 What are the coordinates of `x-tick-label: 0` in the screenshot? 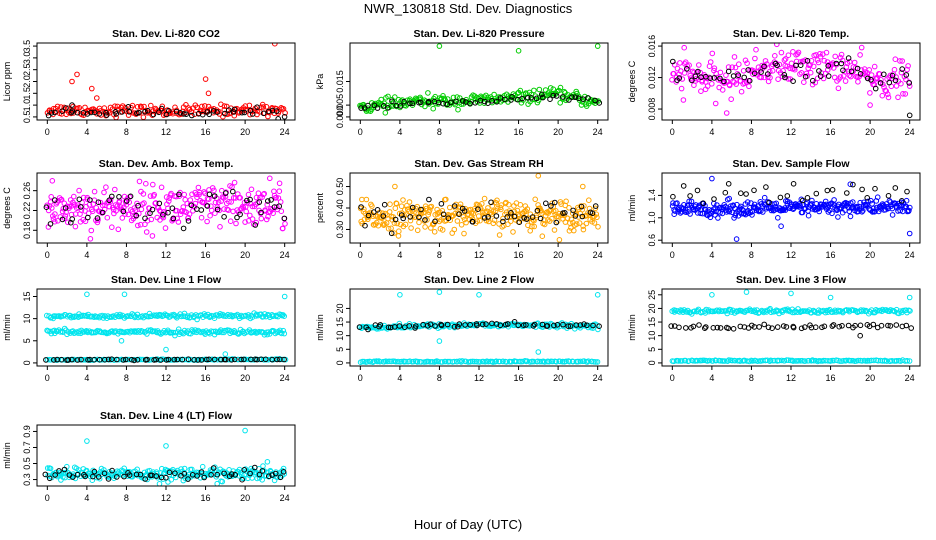 It's located at (47, 132).